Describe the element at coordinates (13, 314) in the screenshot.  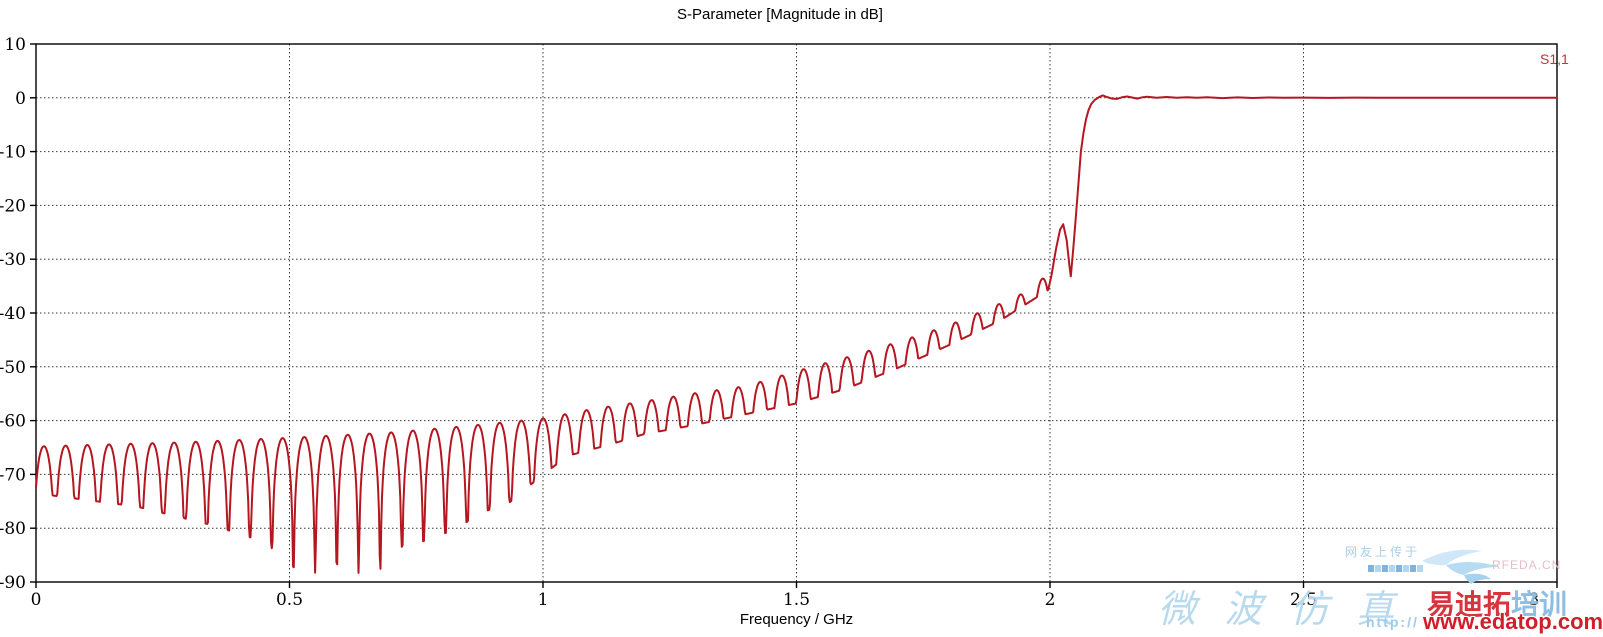
I see `y-tick-label: -40` at that location.